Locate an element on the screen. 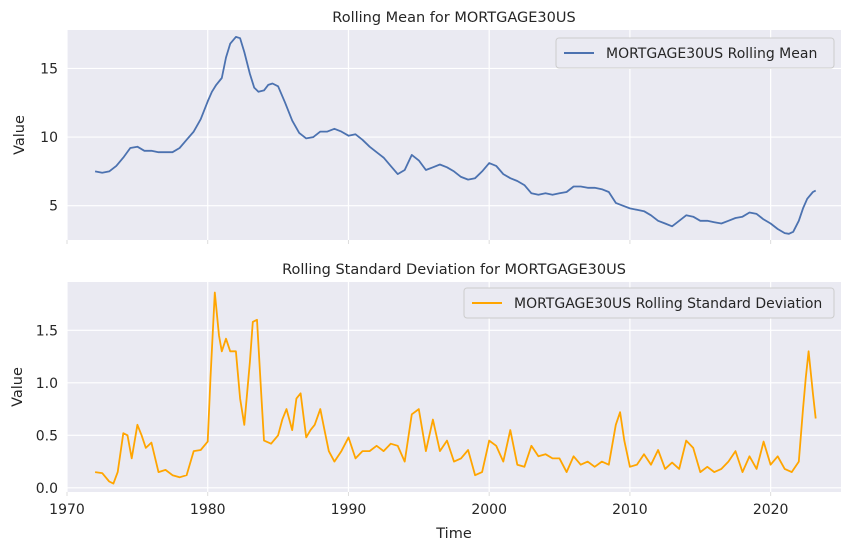 The image size is (850, 550). legend: MORTGAGE30US Rolling Mean is located at coordinates (695, 53).